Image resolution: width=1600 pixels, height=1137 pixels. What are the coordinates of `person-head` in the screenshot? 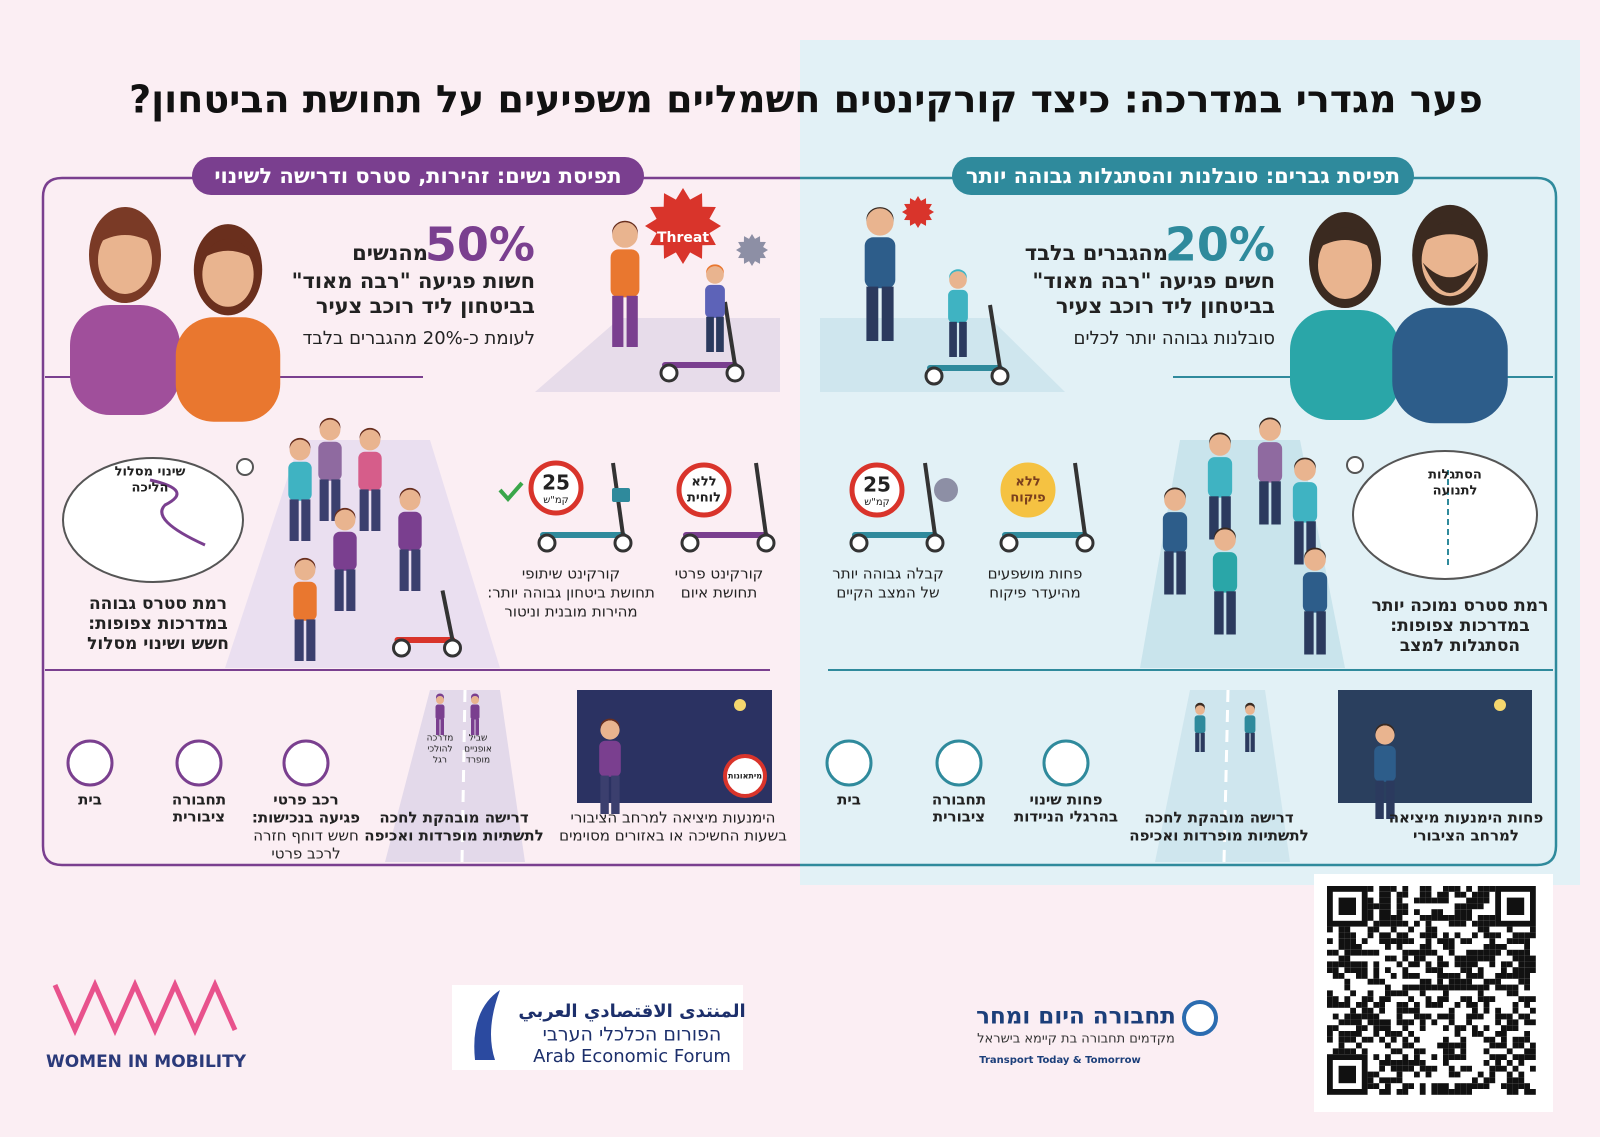 It's located at (610, 730).